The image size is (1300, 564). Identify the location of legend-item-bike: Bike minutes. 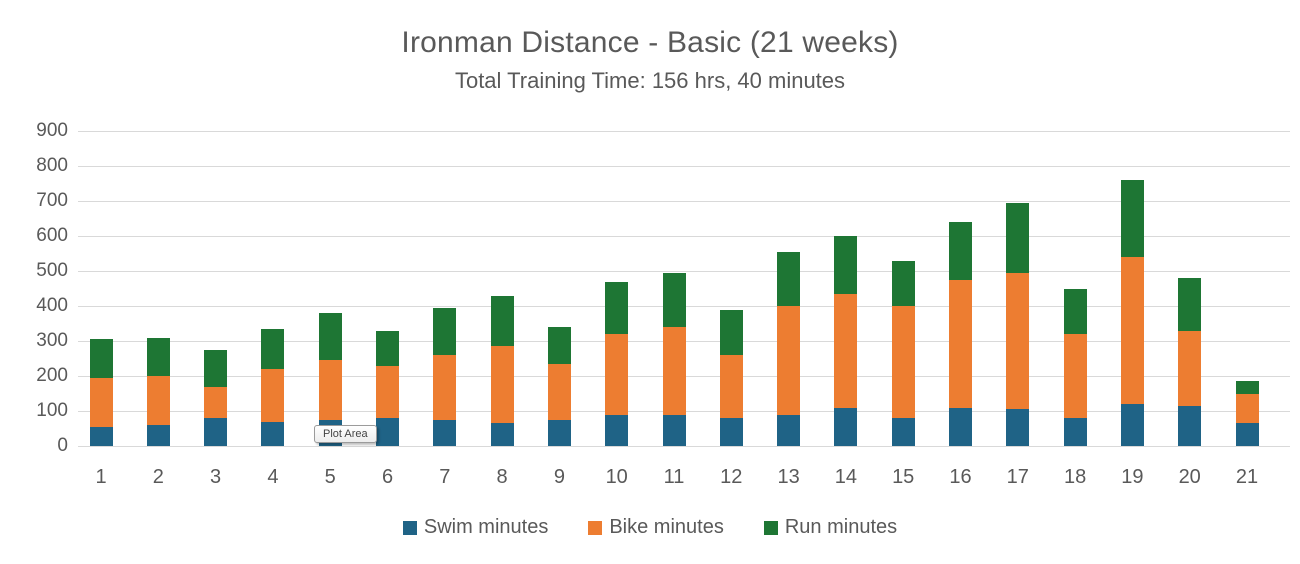
(656, 527).